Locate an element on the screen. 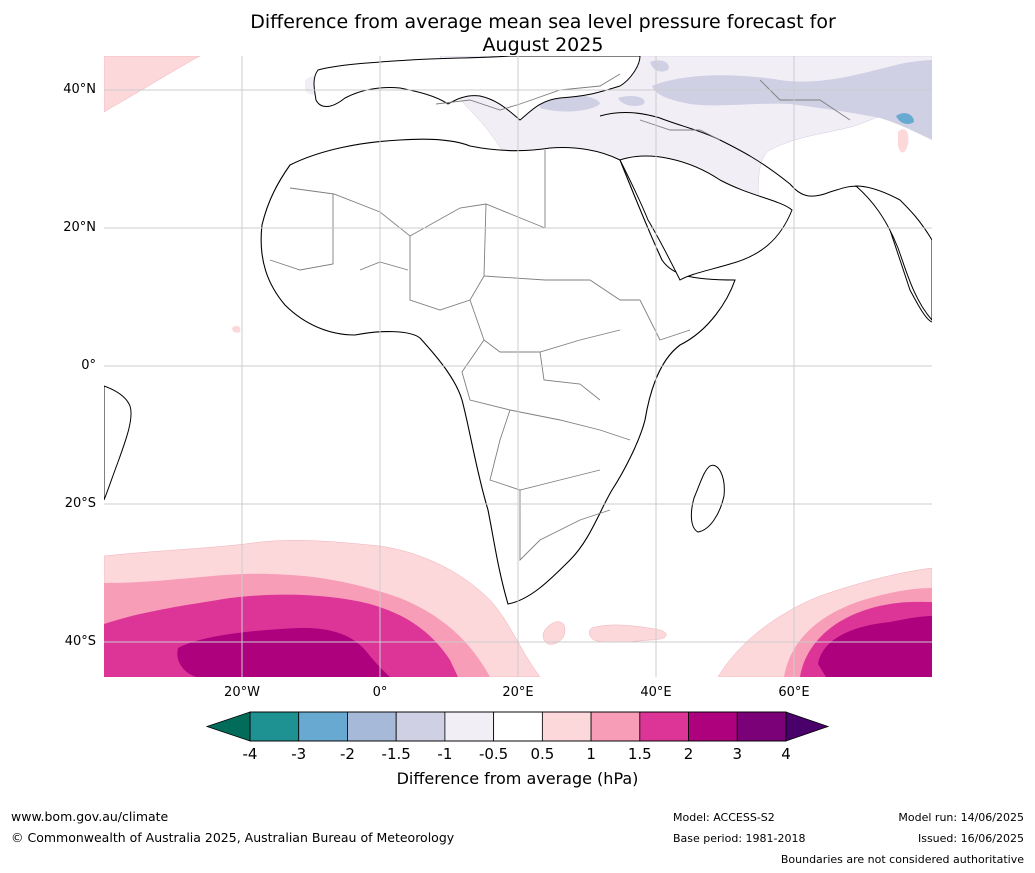 The width and height of the screenshot is (1035, 873). lon-label-20e: 20°E is located at coordinates (518, 692).